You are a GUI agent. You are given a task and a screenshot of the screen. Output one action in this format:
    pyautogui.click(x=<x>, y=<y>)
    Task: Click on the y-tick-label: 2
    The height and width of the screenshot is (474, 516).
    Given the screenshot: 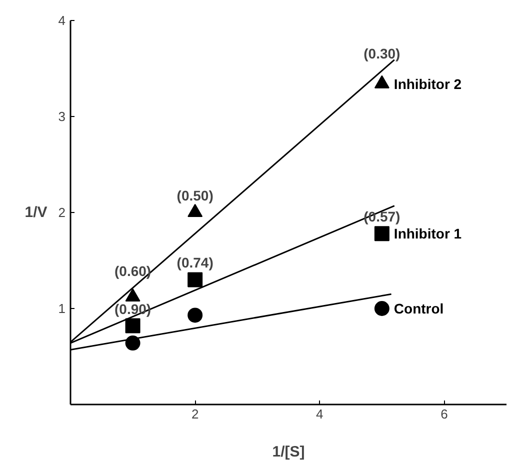 What is the action you would take?
    pyautogui.click(x=62, y=212)
    